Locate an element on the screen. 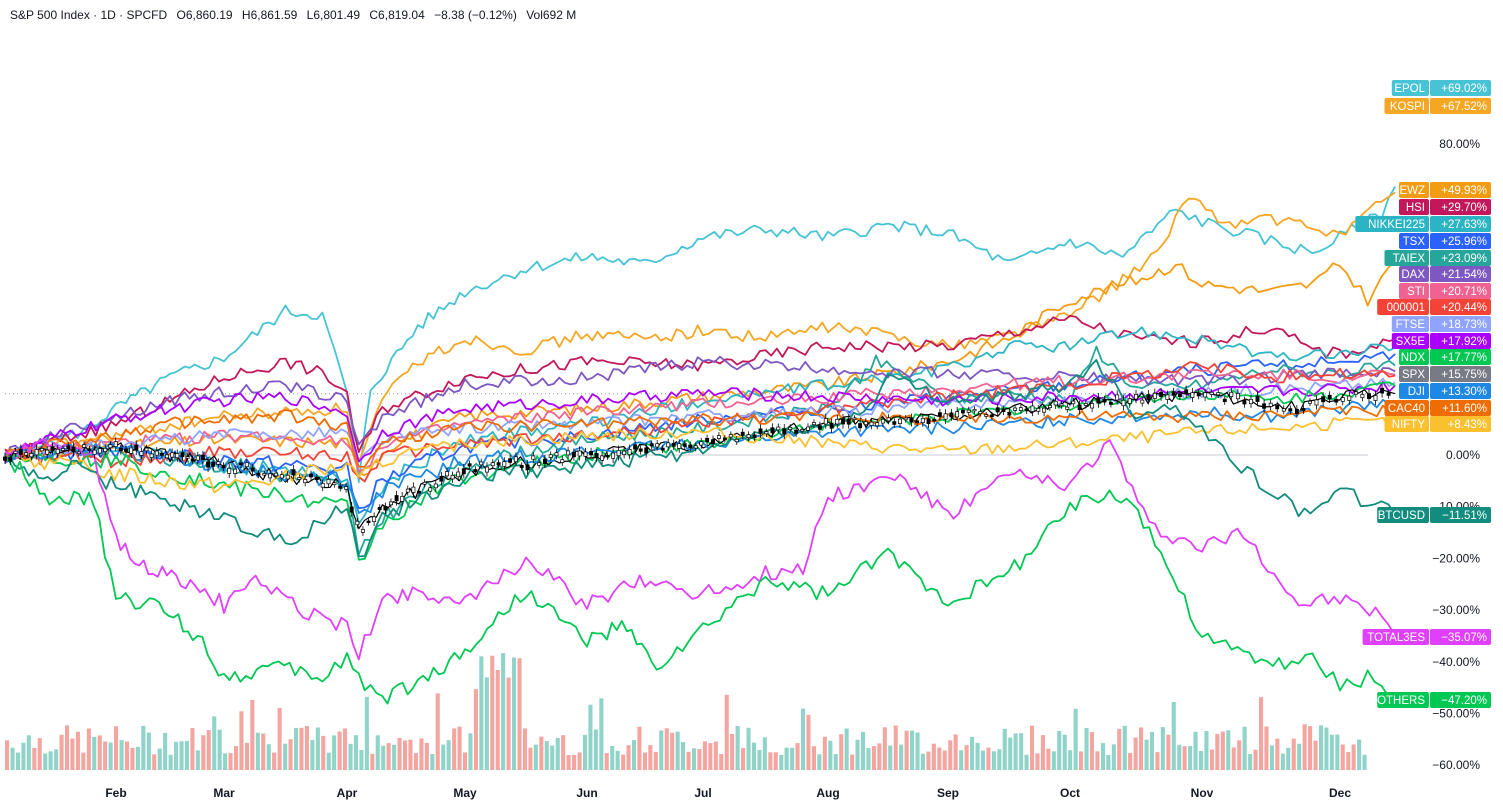 The height and width of the screenshot is (809, 1503). x-tick-label: Jun is located at coordinates (586, 793).